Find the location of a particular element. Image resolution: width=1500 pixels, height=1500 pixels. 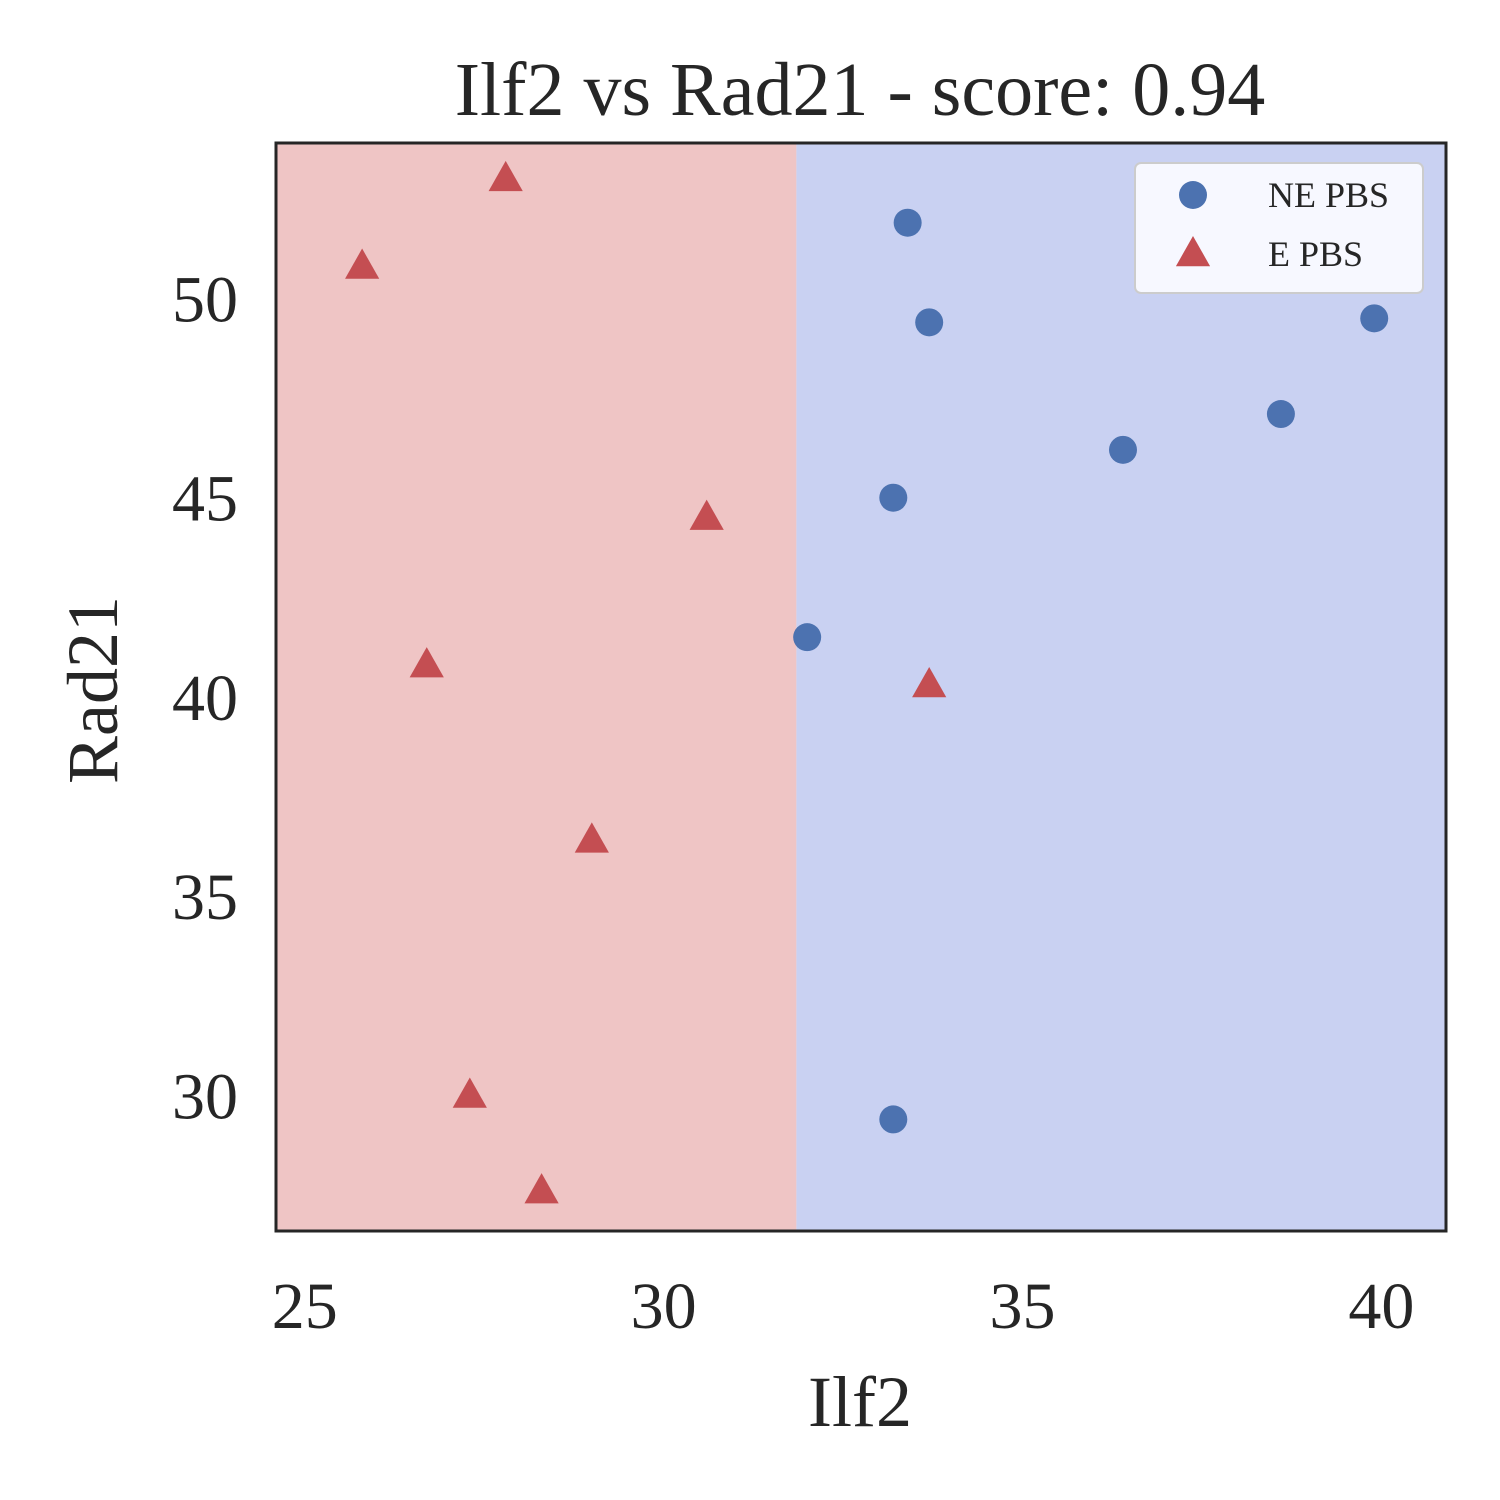

legend: NE PBS E PBS is located at coordinates (1279, 228).